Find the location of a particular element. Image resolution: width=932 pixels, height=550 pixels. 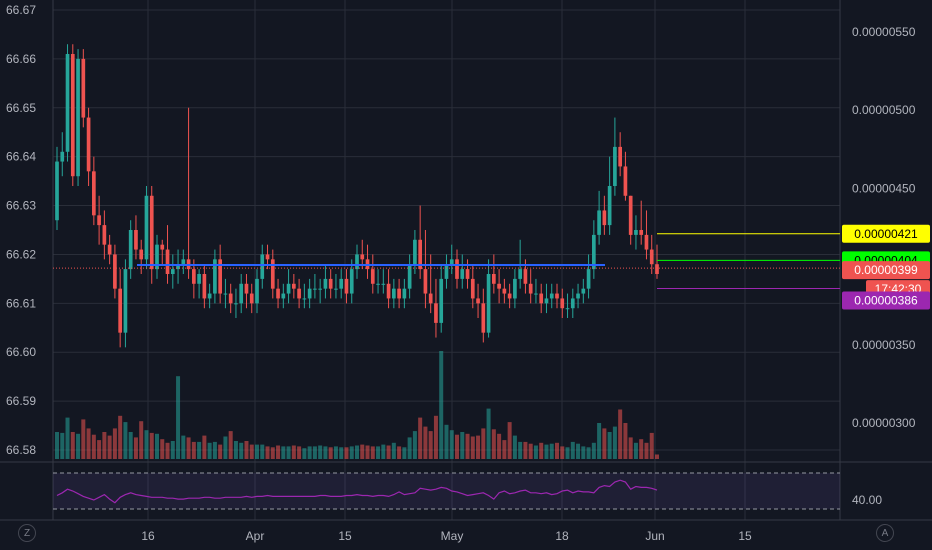

price-tag-text: 0.00000386 is located at coordinates (886, 300).